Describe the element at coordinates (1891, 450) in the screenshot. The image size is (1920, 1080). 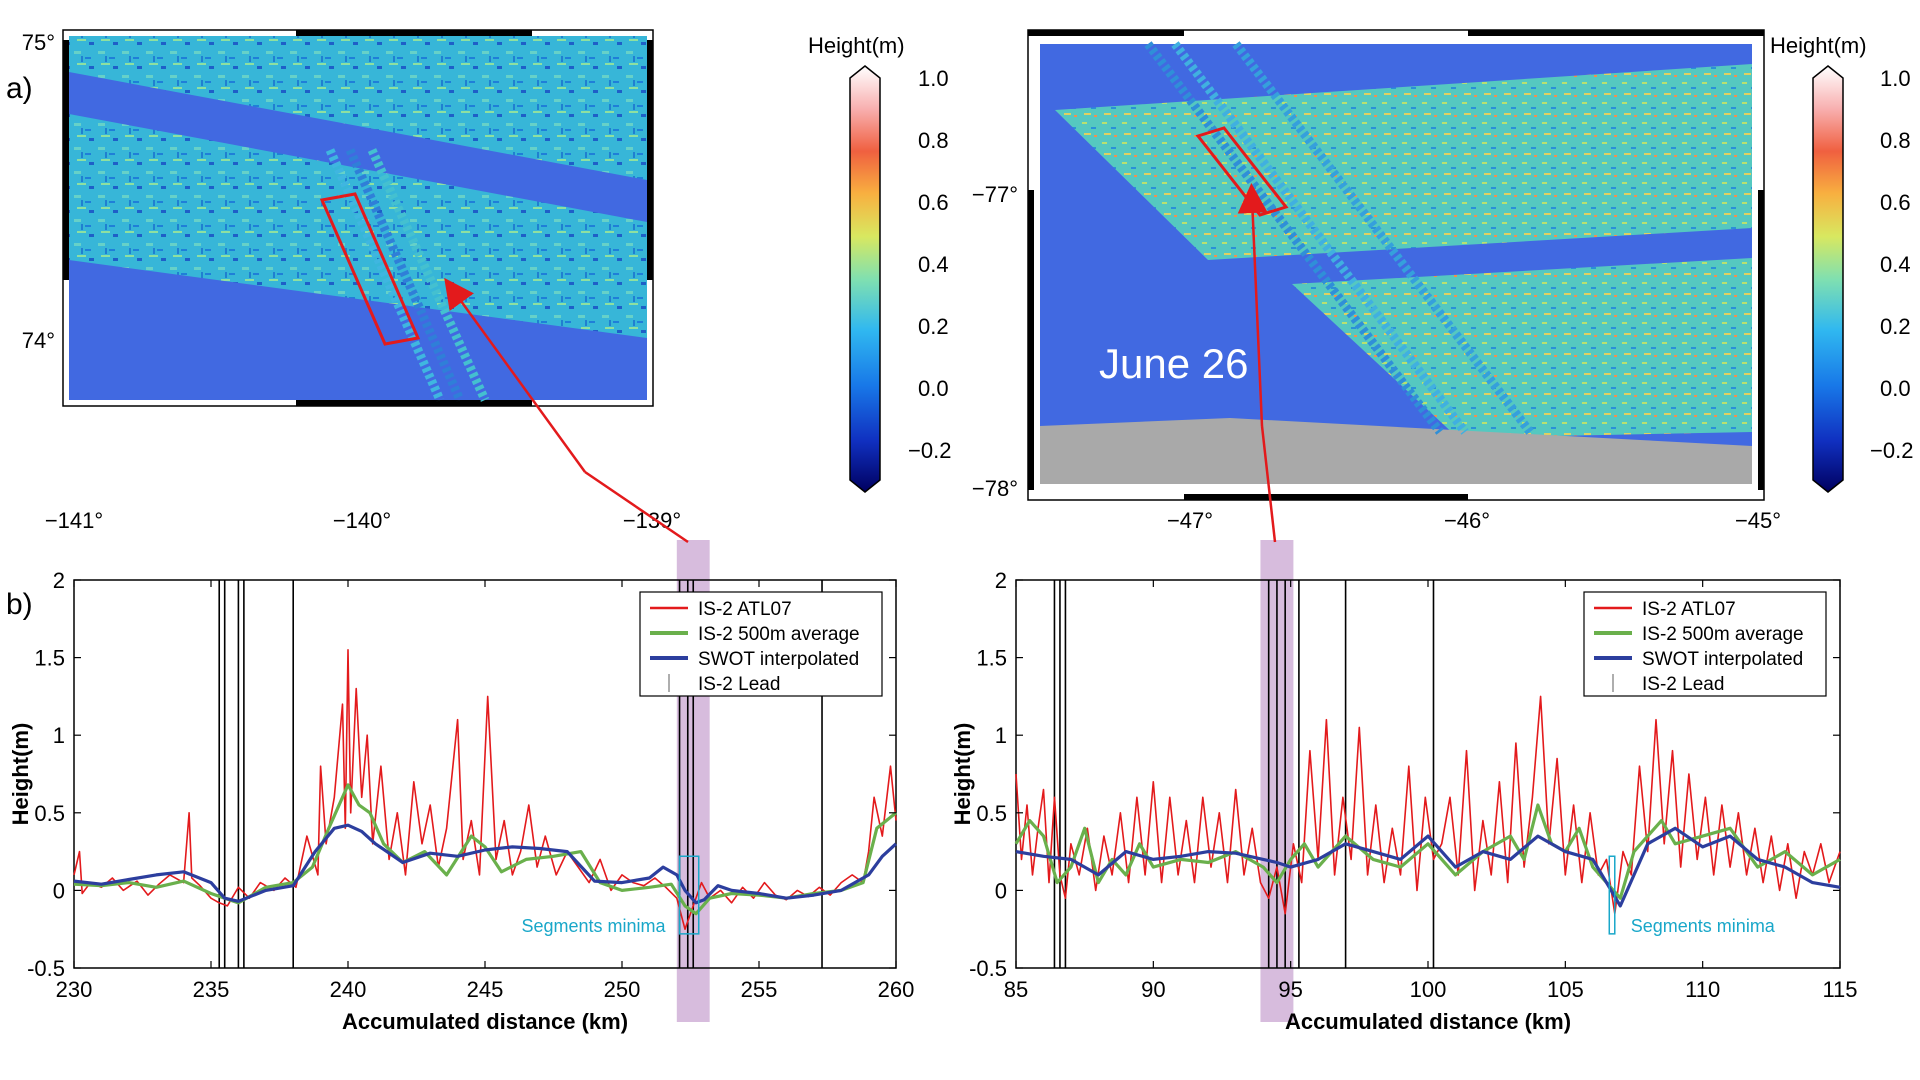
I see `colorbar-b-tick-7: −0.2` at that location.